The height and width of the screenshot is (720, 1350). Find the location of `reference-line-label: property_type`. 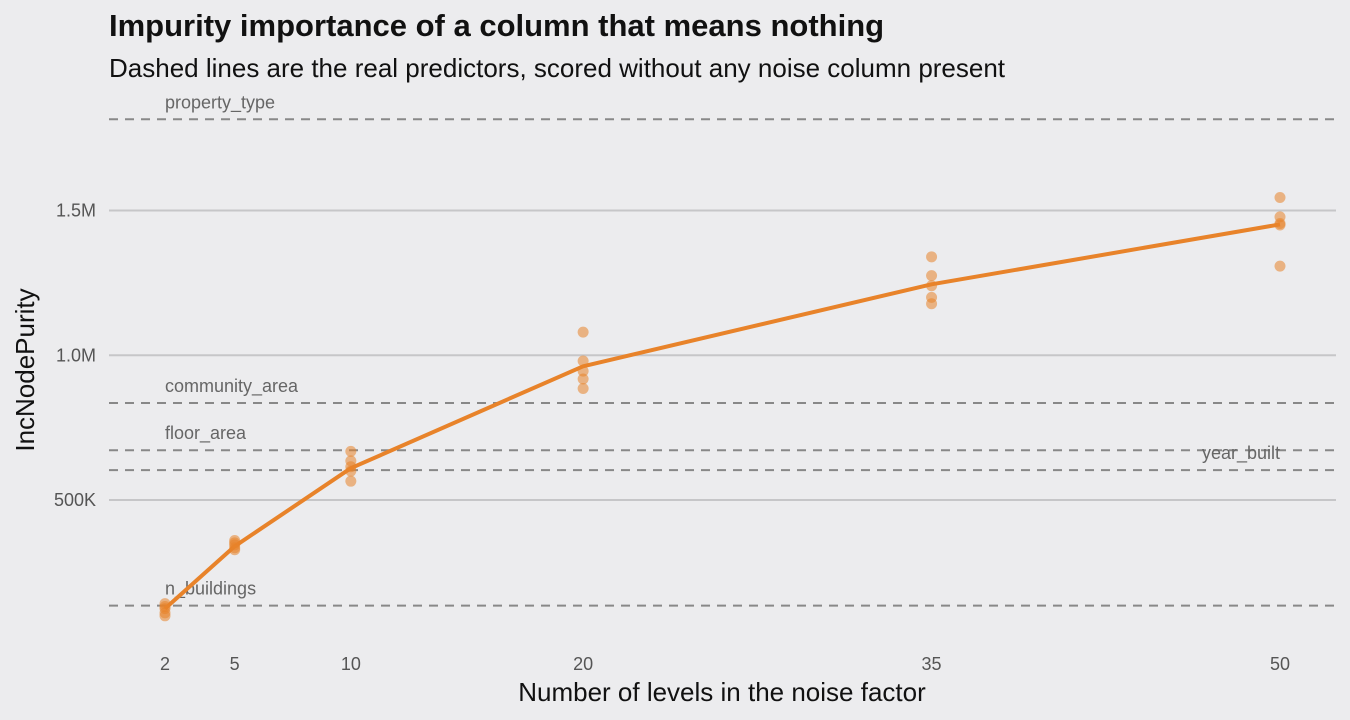

reference-line-label: property_type is located at coordinates (220, 102).